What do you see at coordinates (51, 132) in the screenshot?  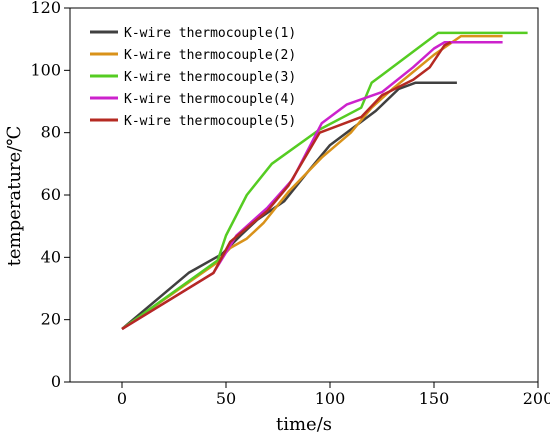 I see `y-tick-label-80: 80` at bounding box center [51, 132].